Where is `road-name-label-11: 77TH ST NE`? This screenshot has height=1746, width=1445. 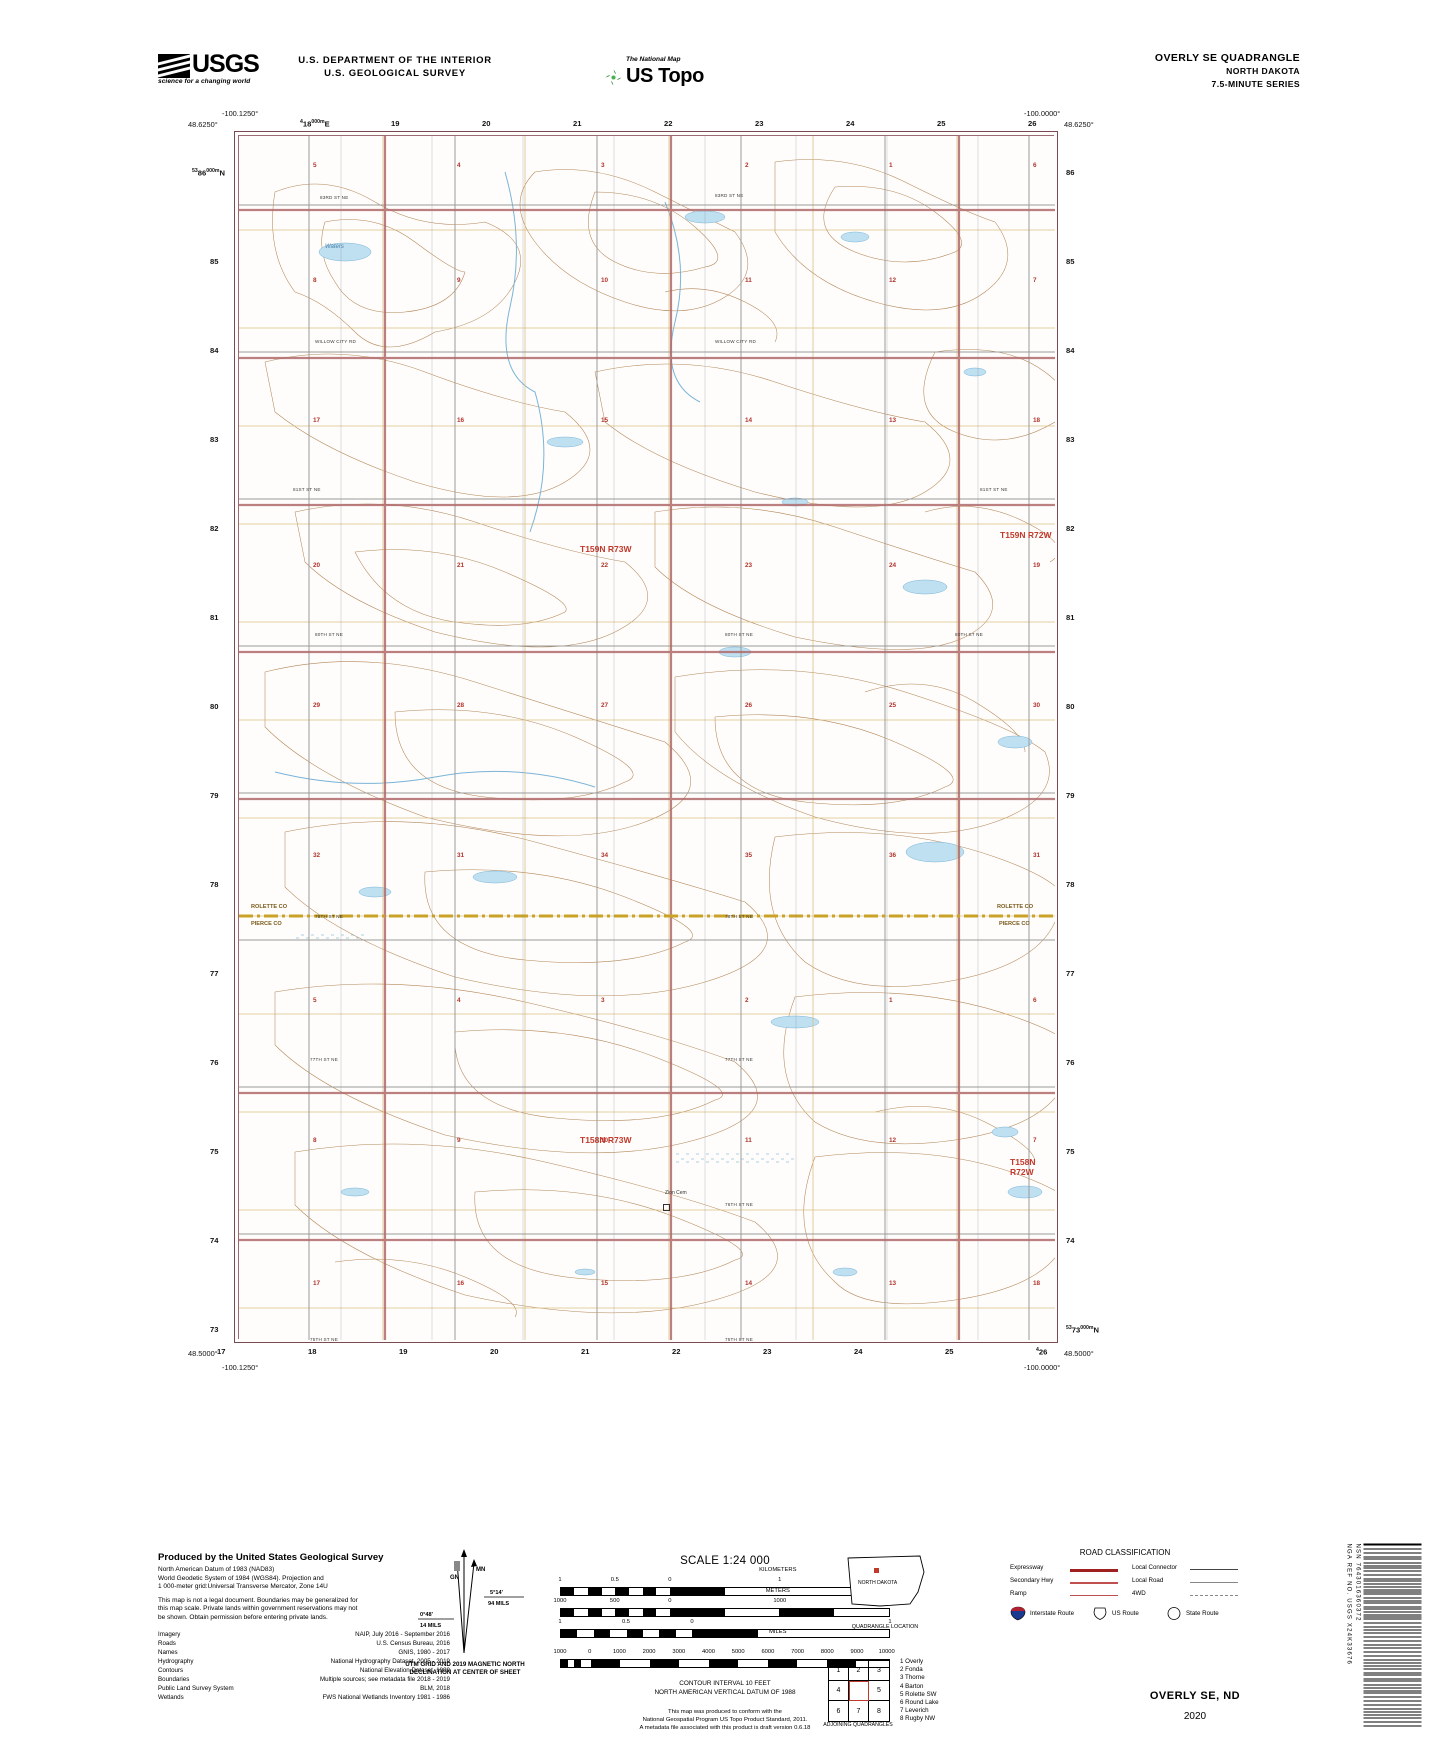
road-name-label-11: 77TH ST NE is located at coordinates (324, 1059).